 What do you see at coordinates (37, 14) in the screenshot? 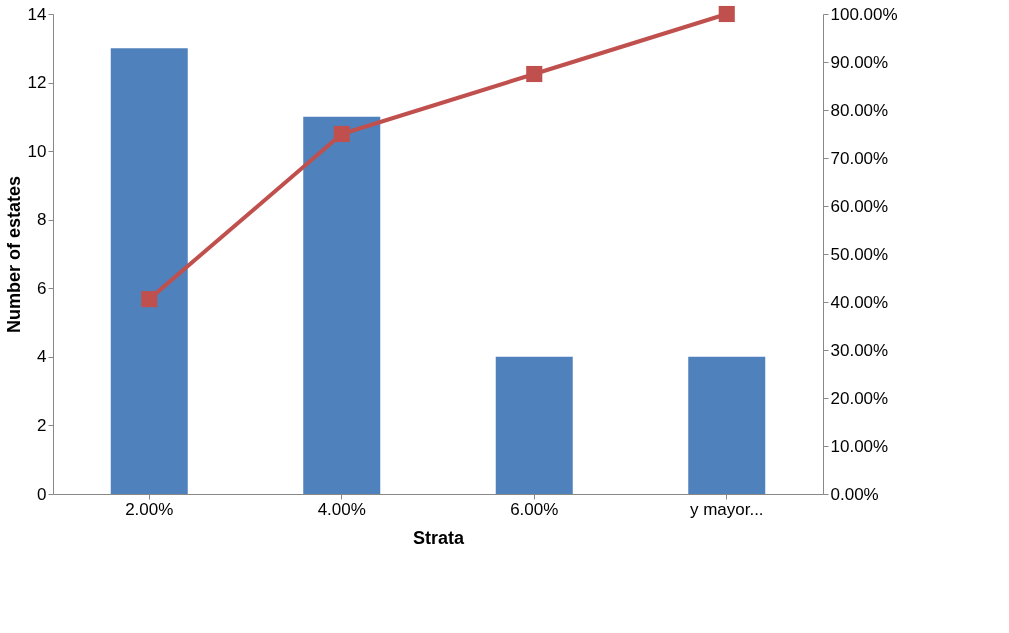
I see `y-tick-label: 14` at bounding box center [37, 14].